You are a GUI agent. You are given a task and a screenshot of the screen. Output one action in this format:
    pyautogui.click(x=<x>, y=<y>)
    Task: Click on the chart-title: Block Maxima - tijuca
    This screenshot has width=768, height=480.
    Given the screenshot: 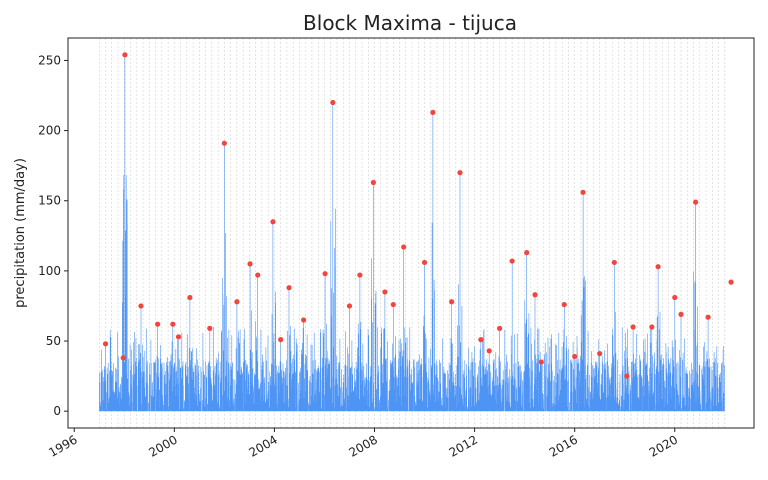 What is the action you would take?
    pyautogui.click(x=410, y=23)
    